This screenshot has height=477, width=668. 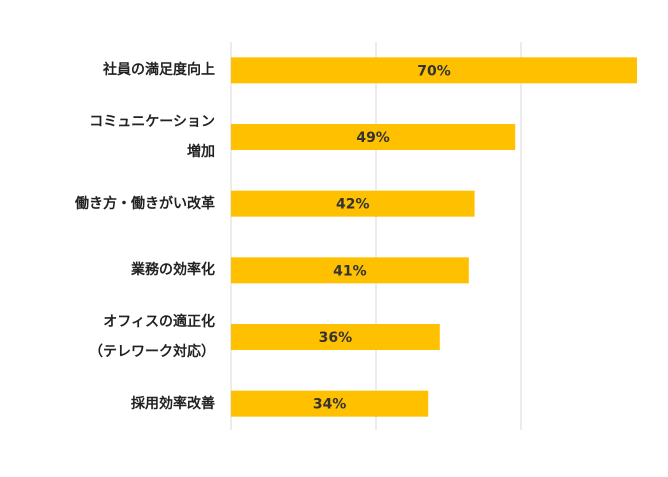 I want to click on value-label: 70%, so click(x=434, y=71).